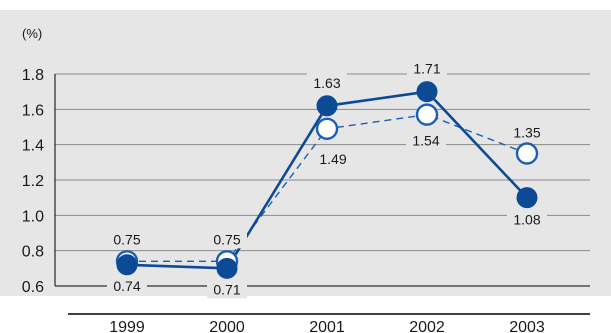 This screenshot has width=611, height=333. I want to click on dashed-series-data-label: 1.35, so click(526, 133).